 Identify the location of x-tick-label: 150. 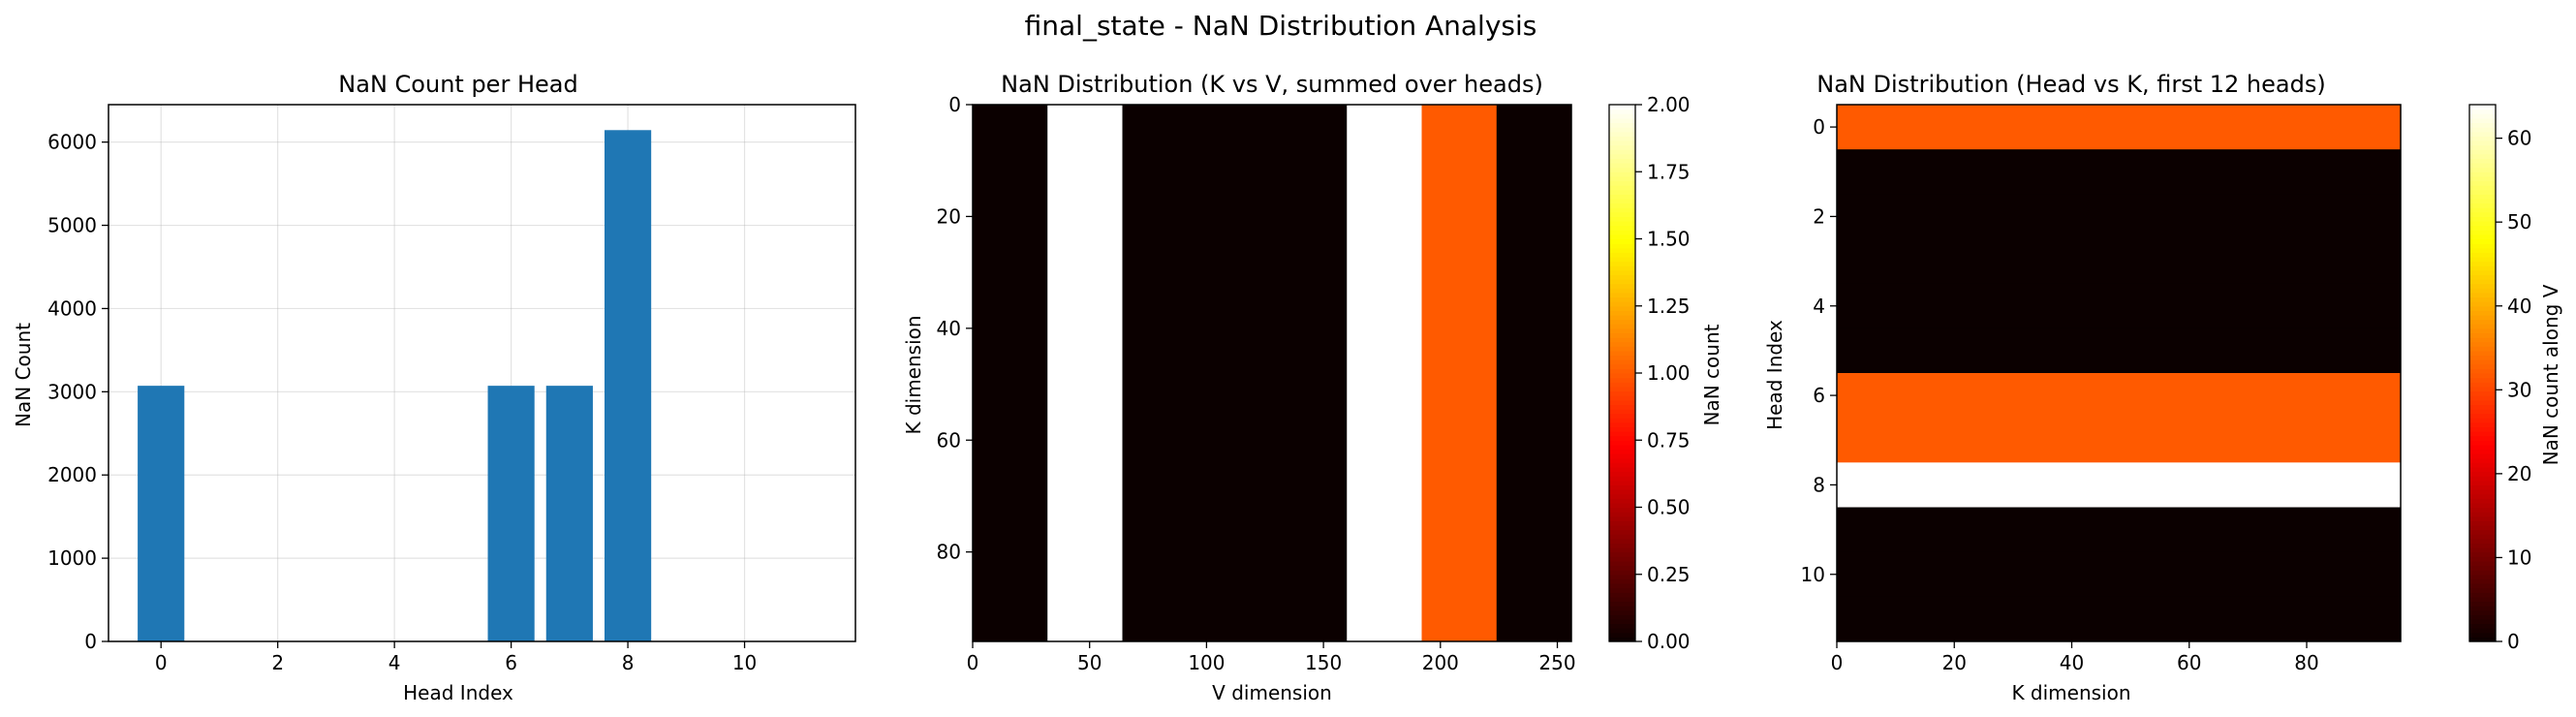
(1323, 662).